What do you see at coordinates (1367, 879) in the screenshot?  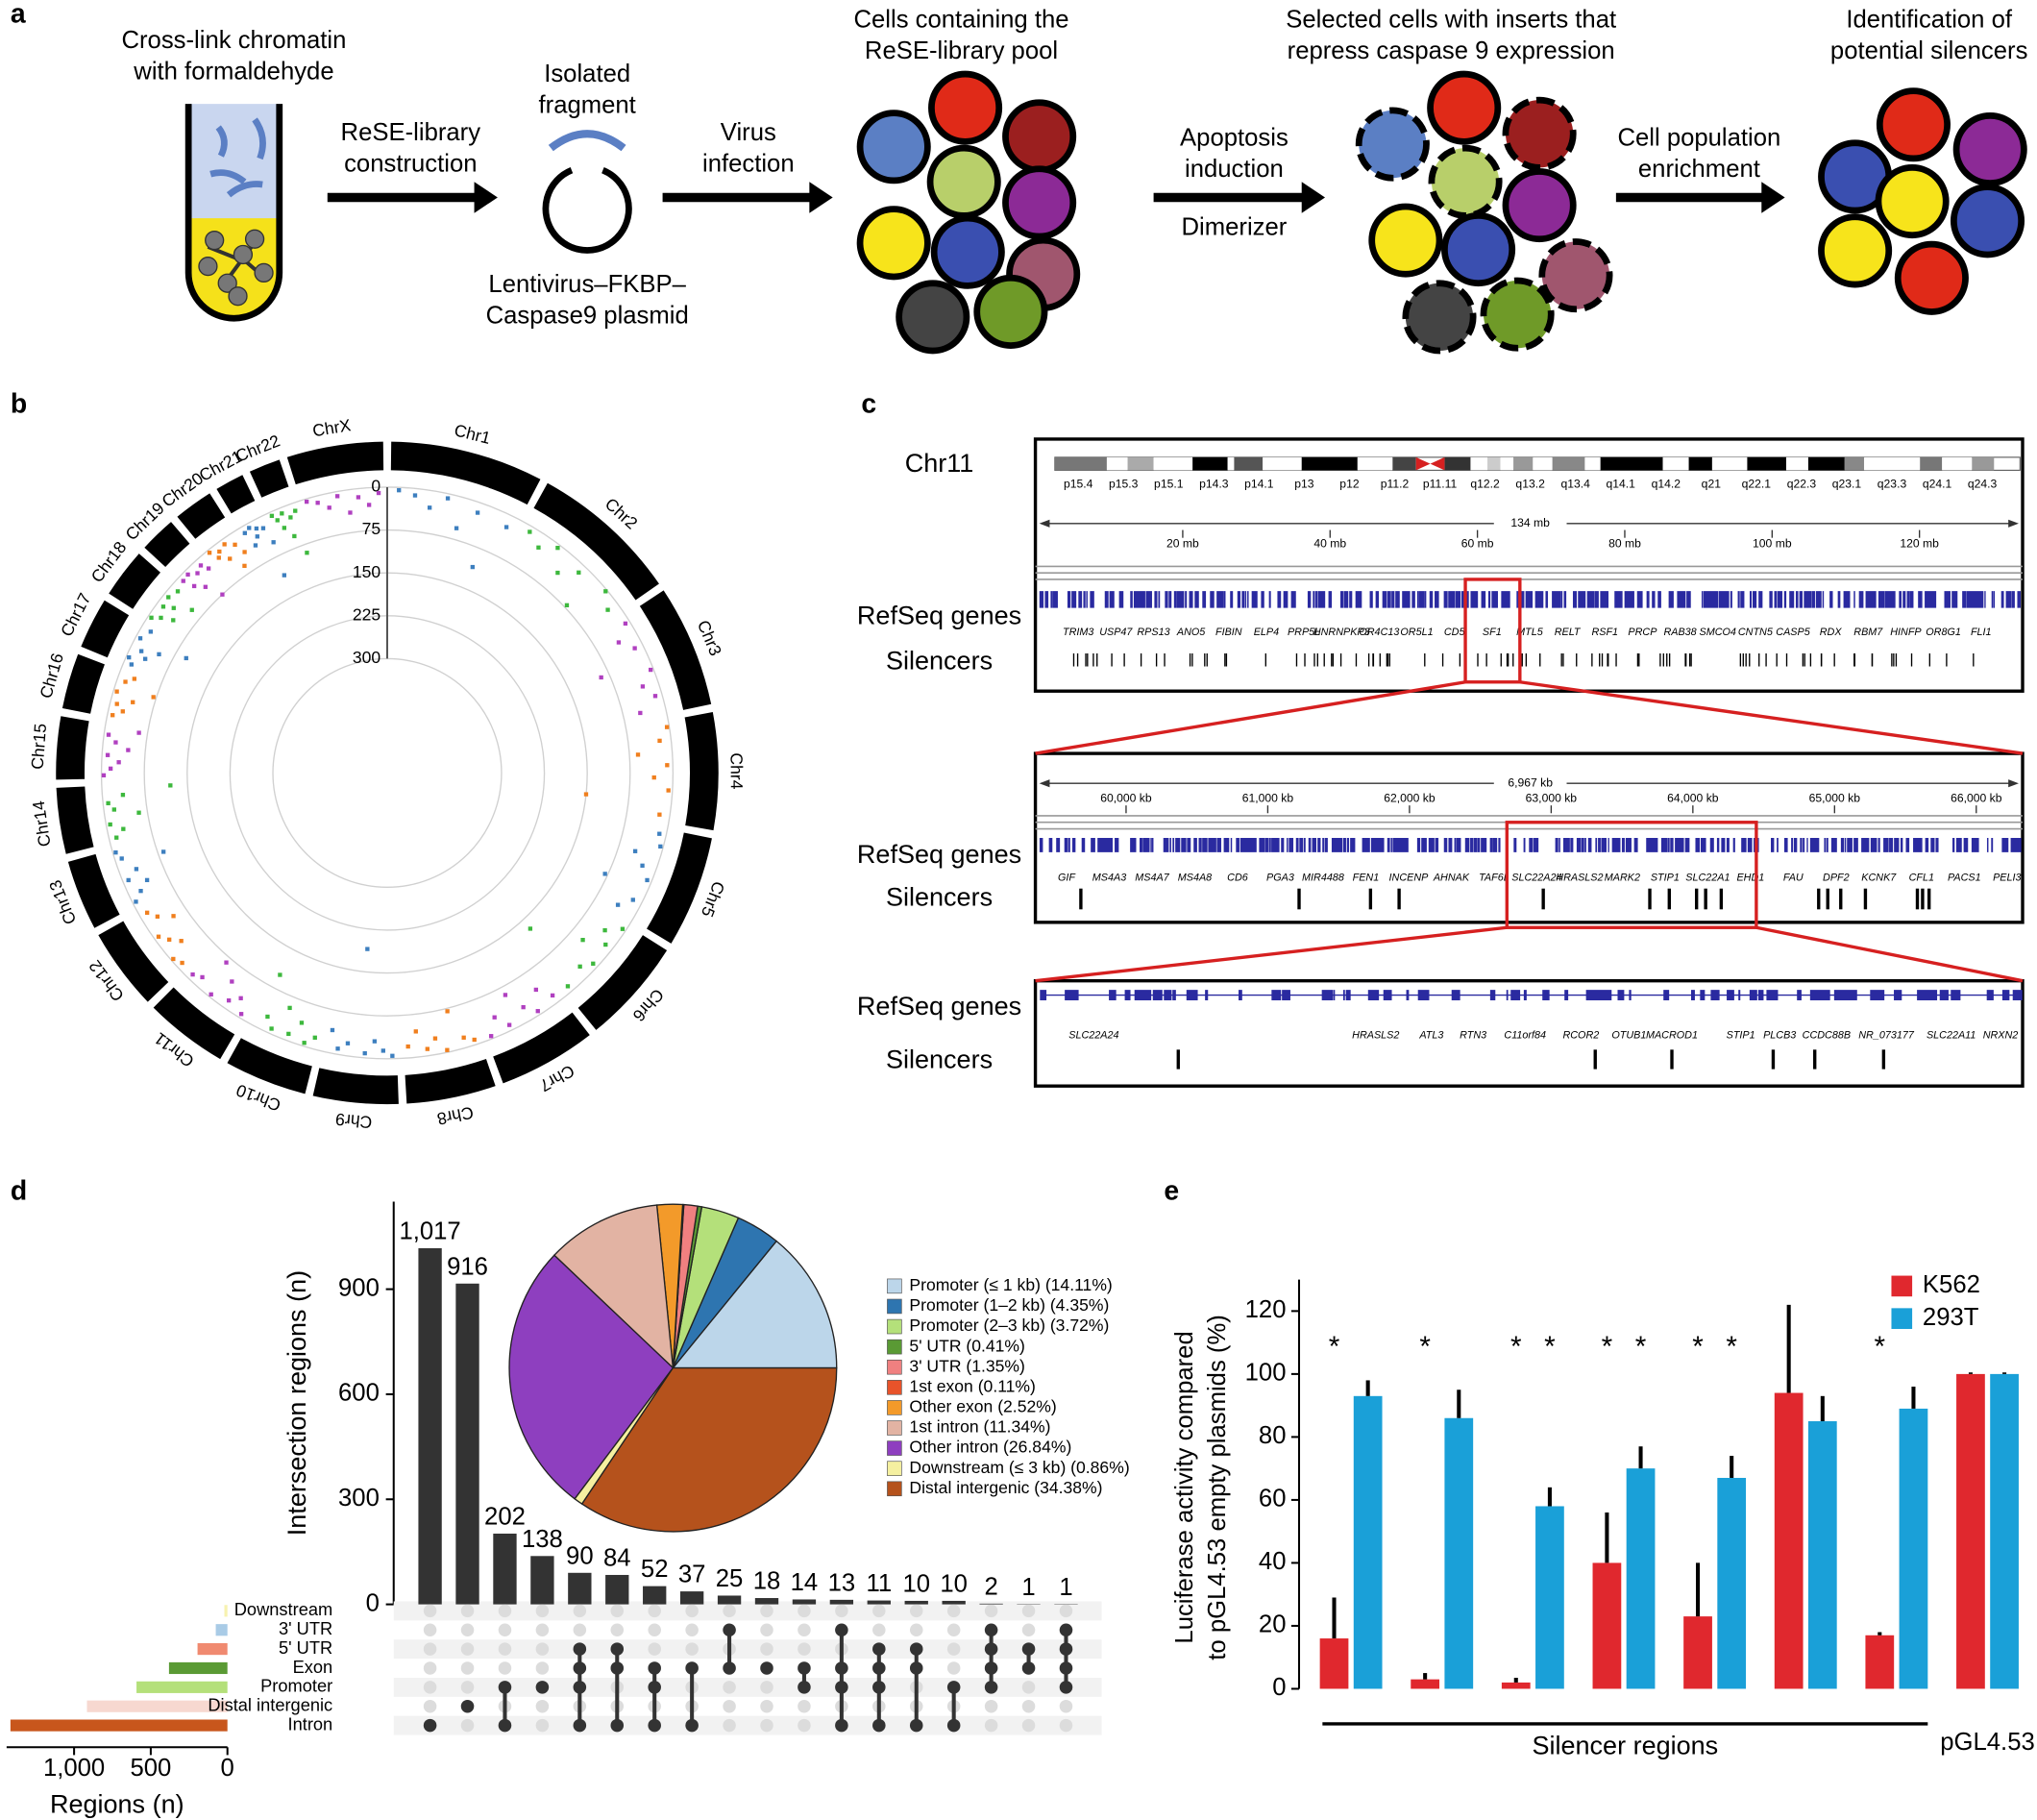 I see `gene-name: FEN1` at bounding box center [1367, 879].